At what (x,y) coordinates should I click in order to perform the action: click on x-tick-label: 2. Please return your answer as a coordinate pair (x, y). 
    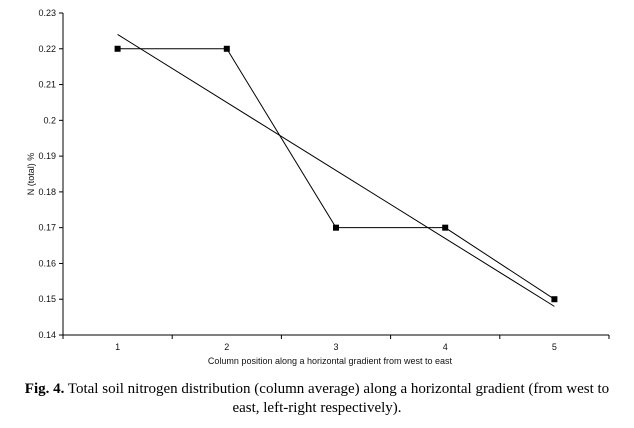
    Looking at the image, I should click on (226, 347).